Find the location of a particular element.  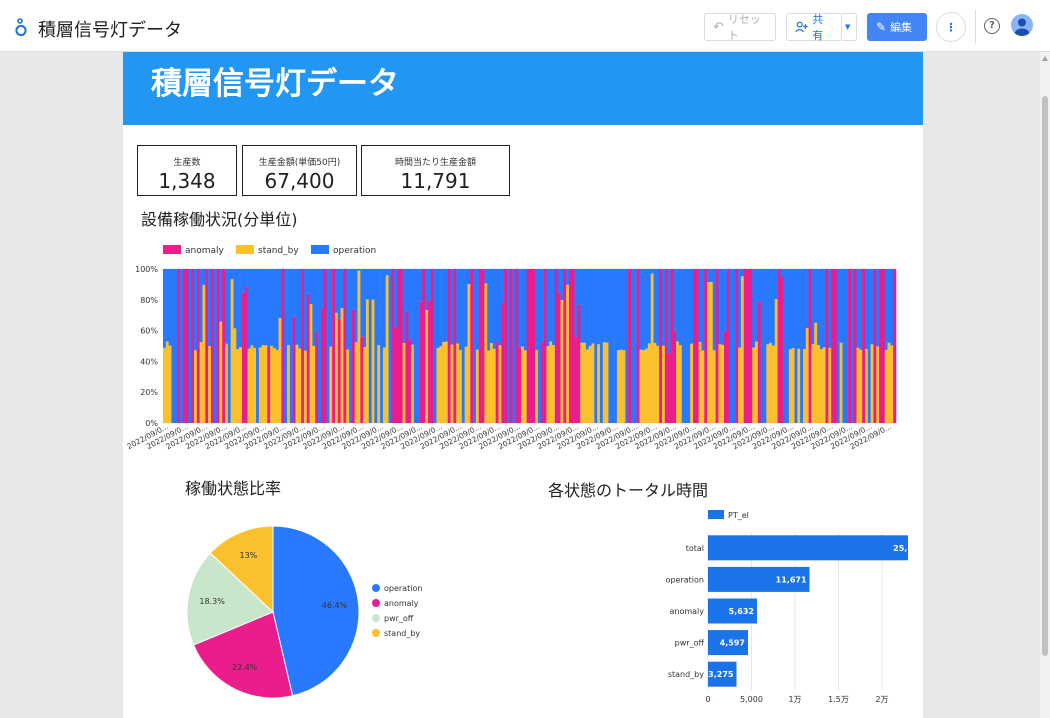

y-tick-label: 0% is located at coordinates (151, 423).